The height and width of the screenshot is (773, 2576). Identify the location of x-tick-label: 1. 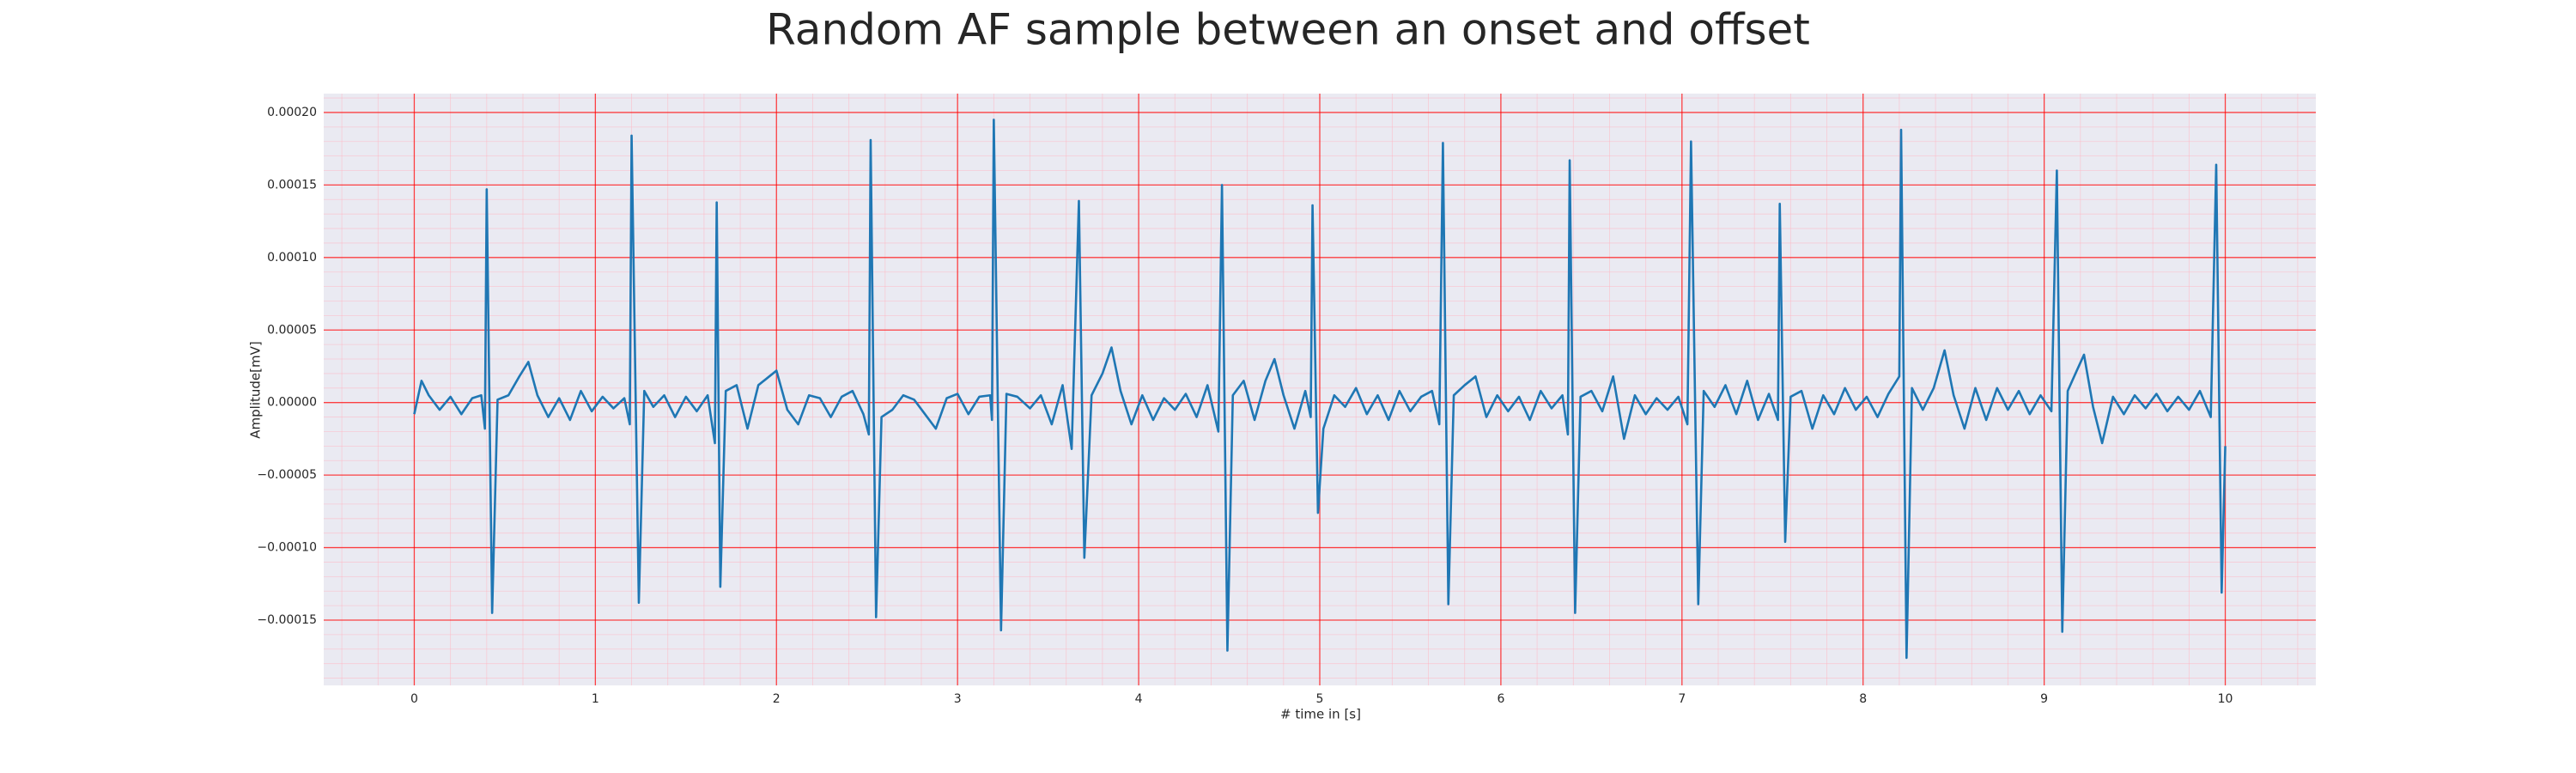
(596, 699).